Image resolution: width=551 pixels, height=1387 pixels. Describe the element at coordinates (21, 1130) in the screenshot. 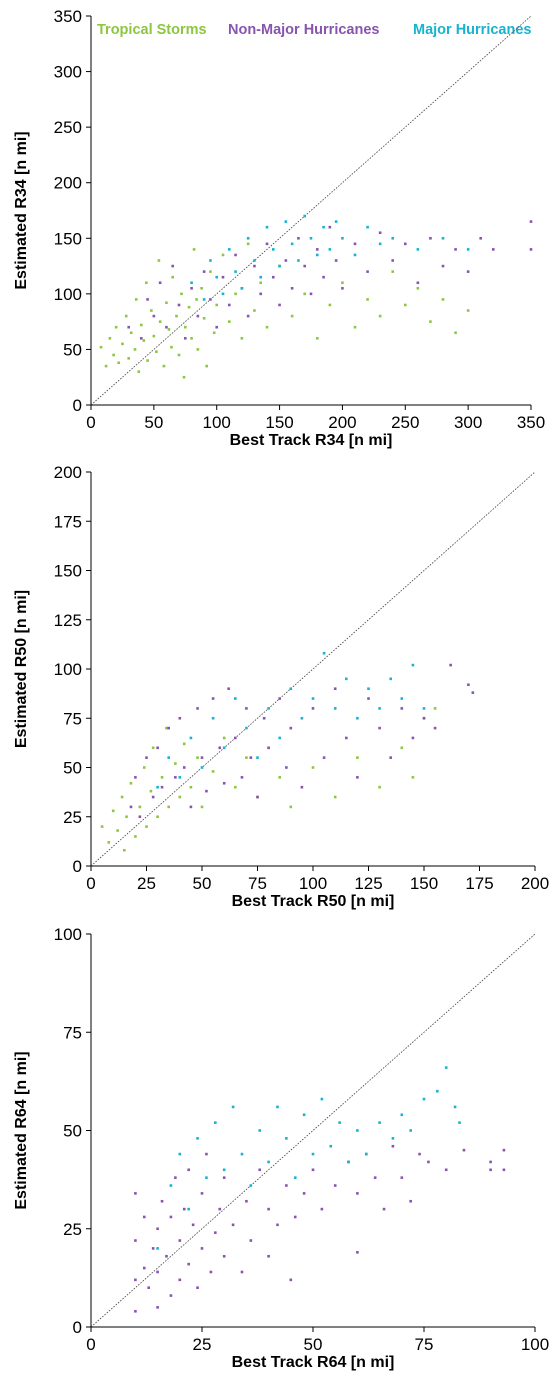

I see `y-axis-label: Estimated R64 [n mi]` at that location.